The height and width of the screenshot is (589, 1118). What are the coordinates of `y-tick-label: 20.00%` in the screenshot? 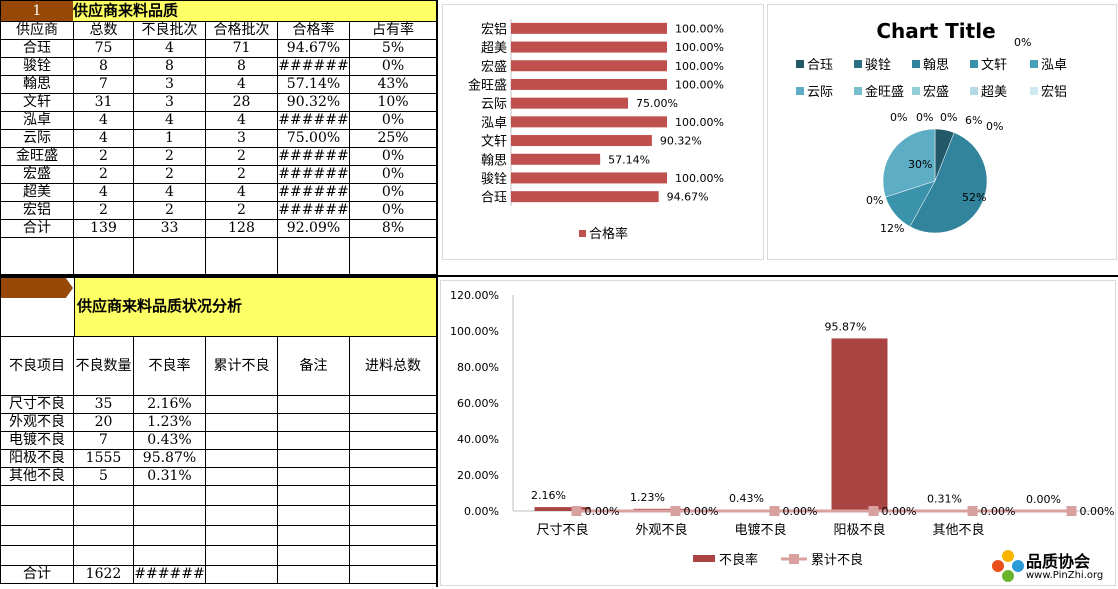 It's located at (478, 475).